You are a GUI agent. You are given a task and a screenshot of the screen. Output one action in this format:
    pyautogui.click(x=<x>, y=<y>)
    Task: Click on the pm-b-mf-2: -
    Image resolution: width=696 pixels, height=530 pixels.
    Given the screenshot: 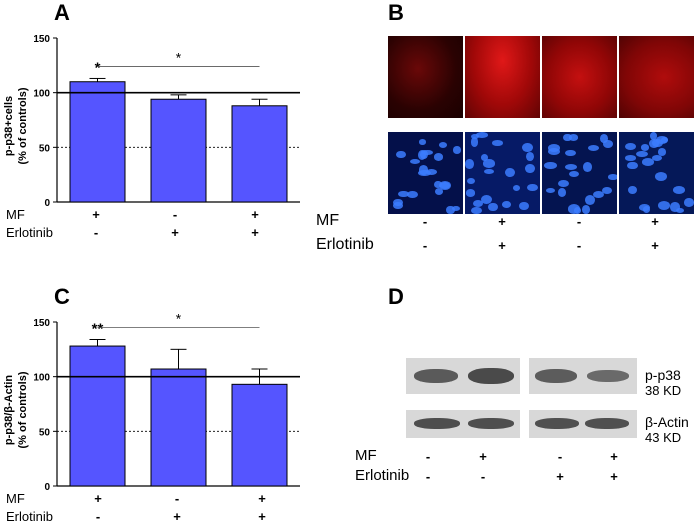 What is the action you would take?
    pyautogui.click(x=579, y=221)
    